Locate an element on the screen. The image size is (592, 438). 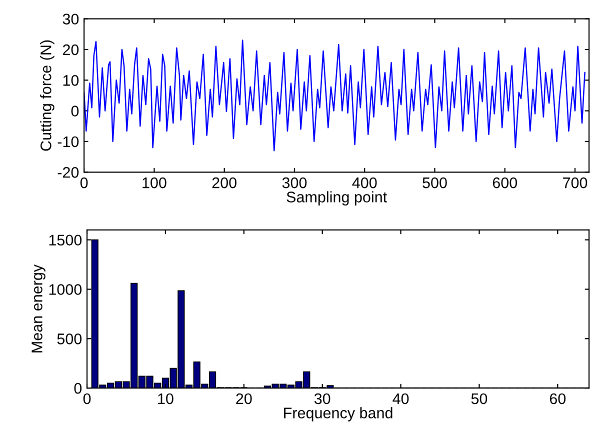
x-tick-label: 0 is located at coordinates (87, 398).